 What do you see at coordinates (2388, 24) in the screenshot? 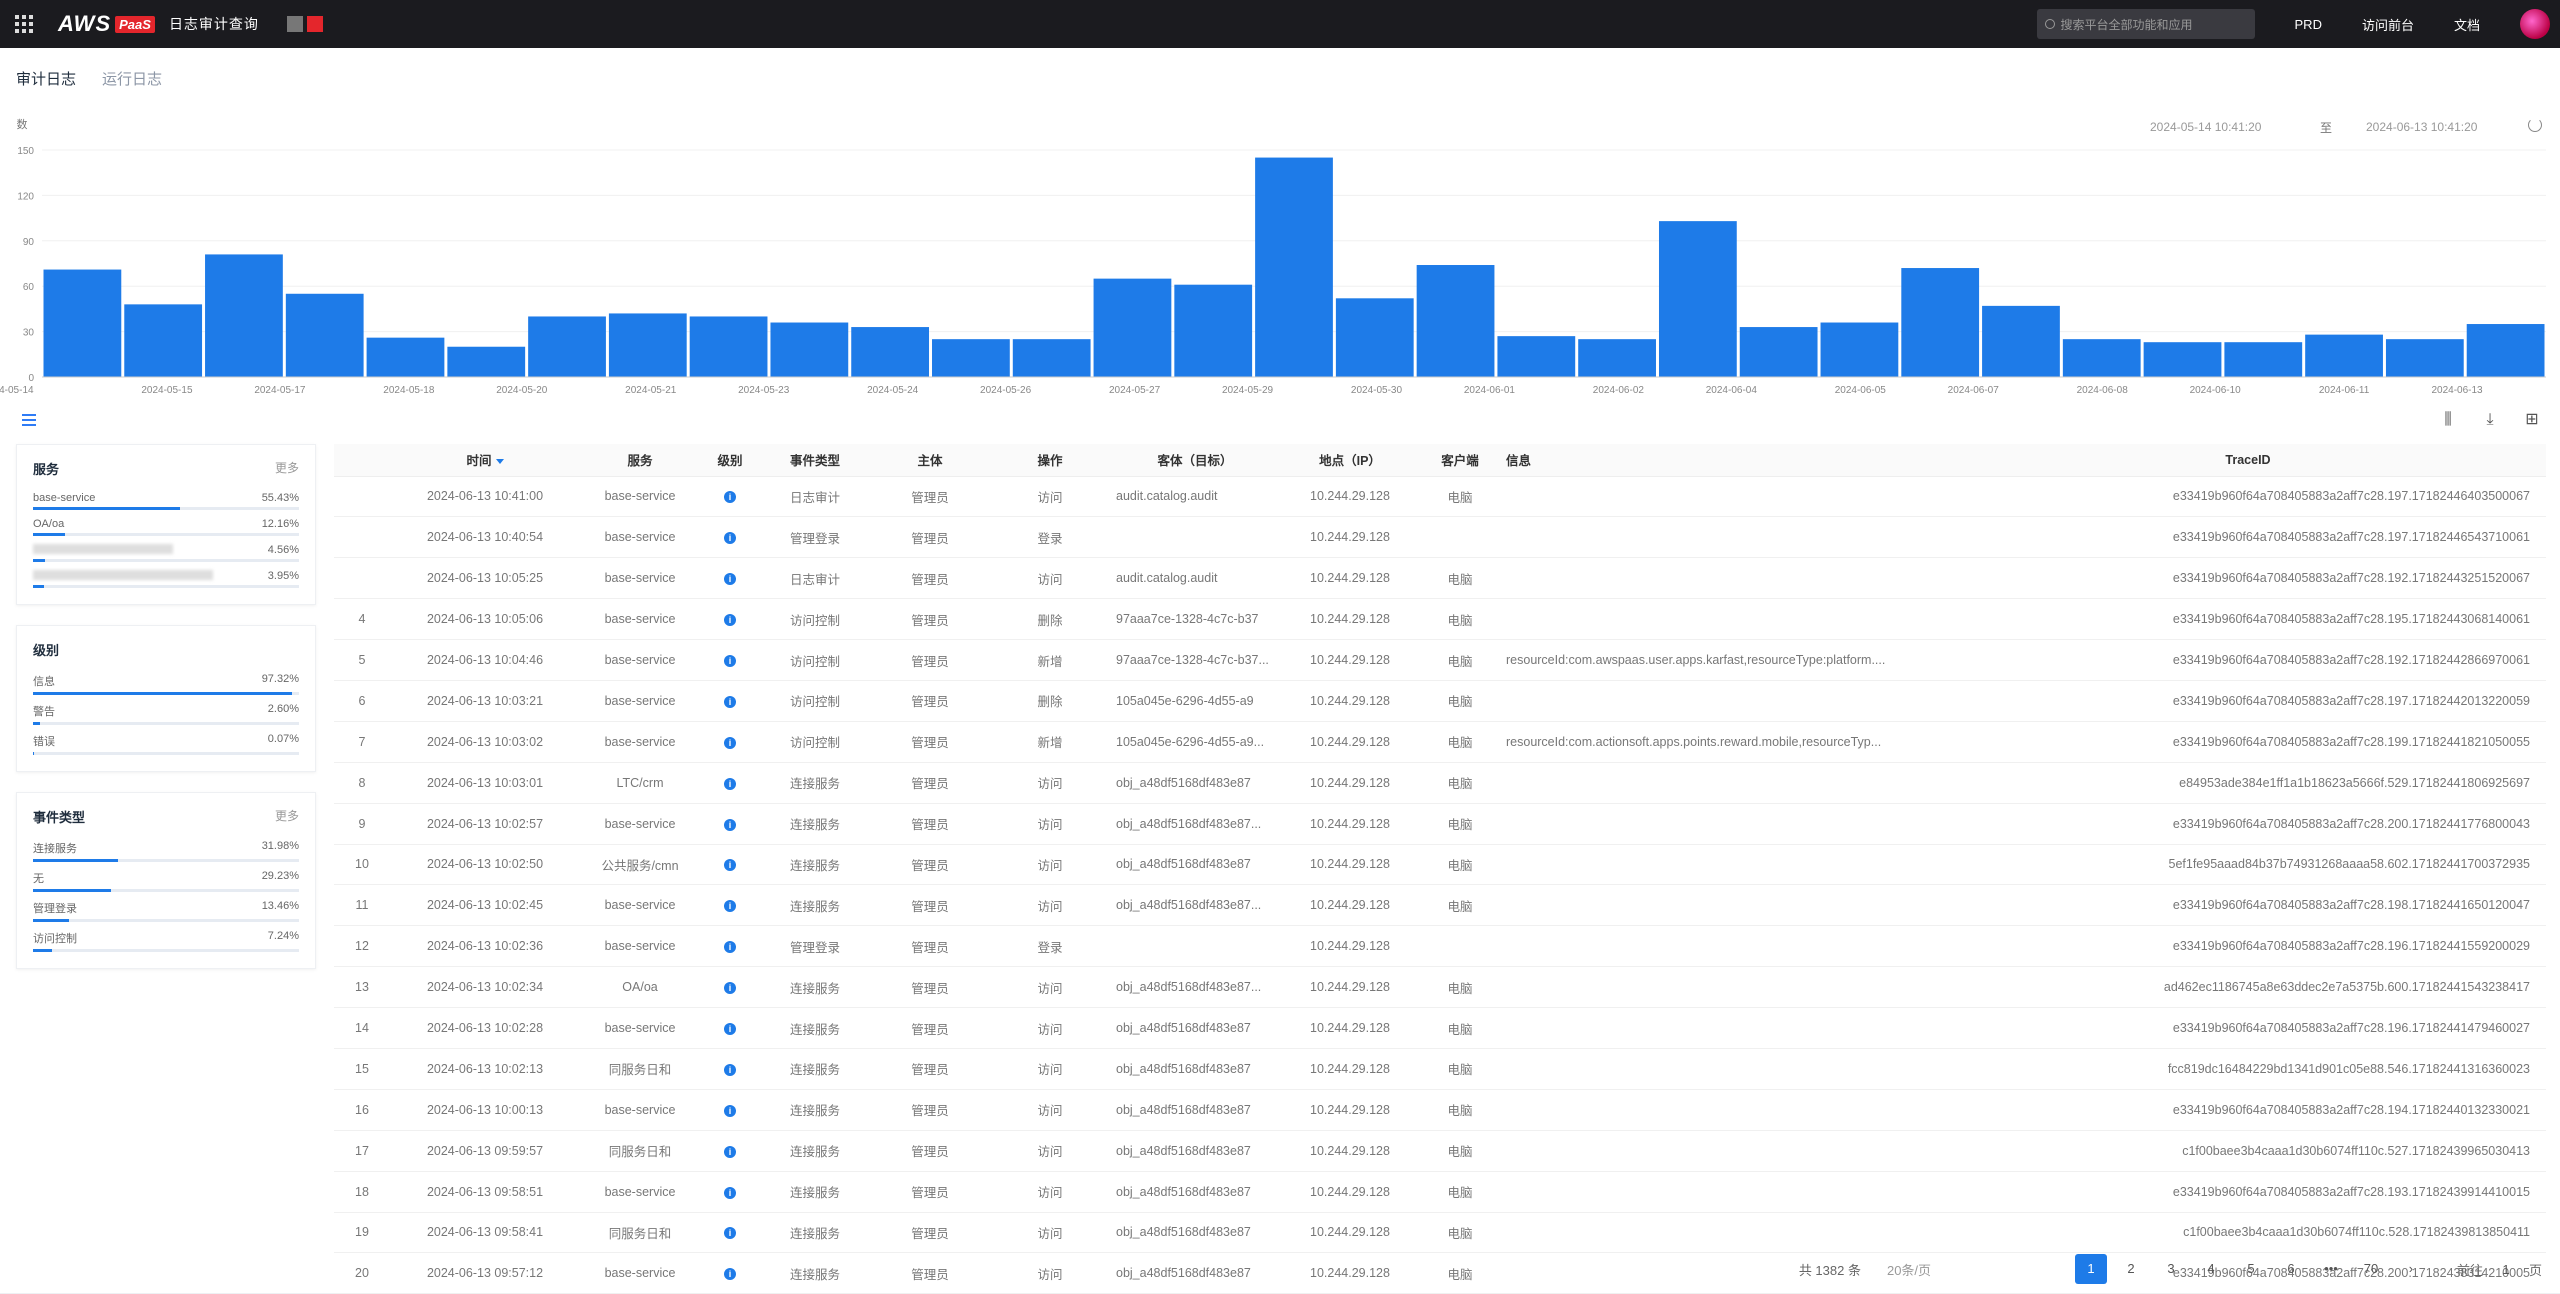
I see `console-link: 访问前台` at bounding box center [2388, 24].